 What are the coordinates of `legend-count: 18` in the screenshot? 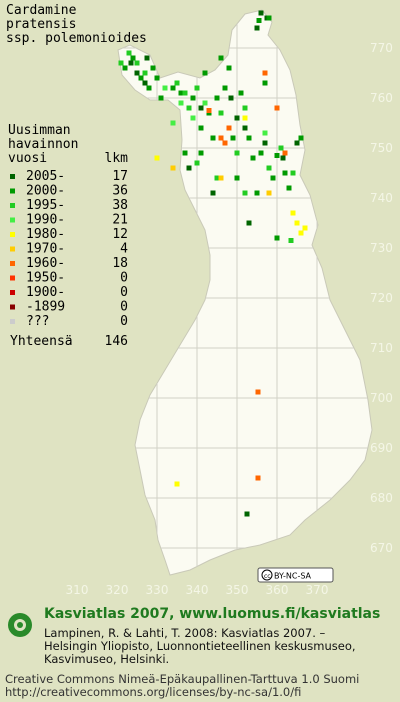 It's located at (120, 263).